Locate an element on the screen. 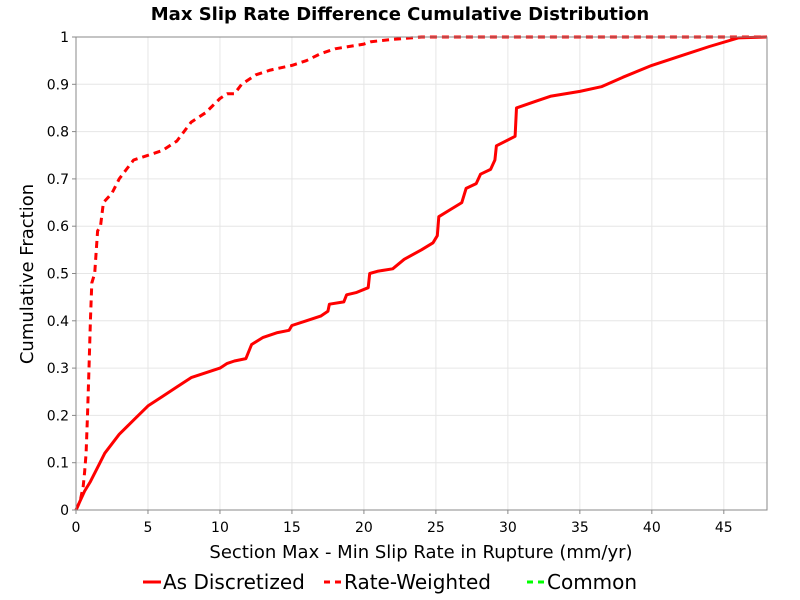  x-tick-label: 0 is located at coordinates (76, 528).